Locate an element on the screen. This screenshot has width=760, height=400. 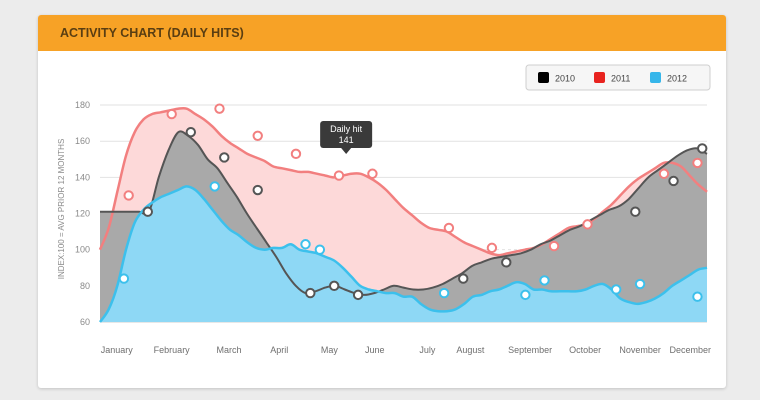
x-tick-label: May is located at coordinates (330, 350).